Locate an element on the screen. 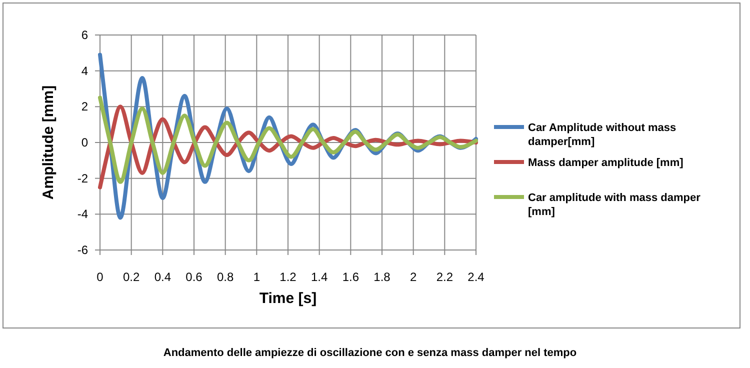  legend-label: Mass damper amplitude [mm] is located at coordinates (606, 163).